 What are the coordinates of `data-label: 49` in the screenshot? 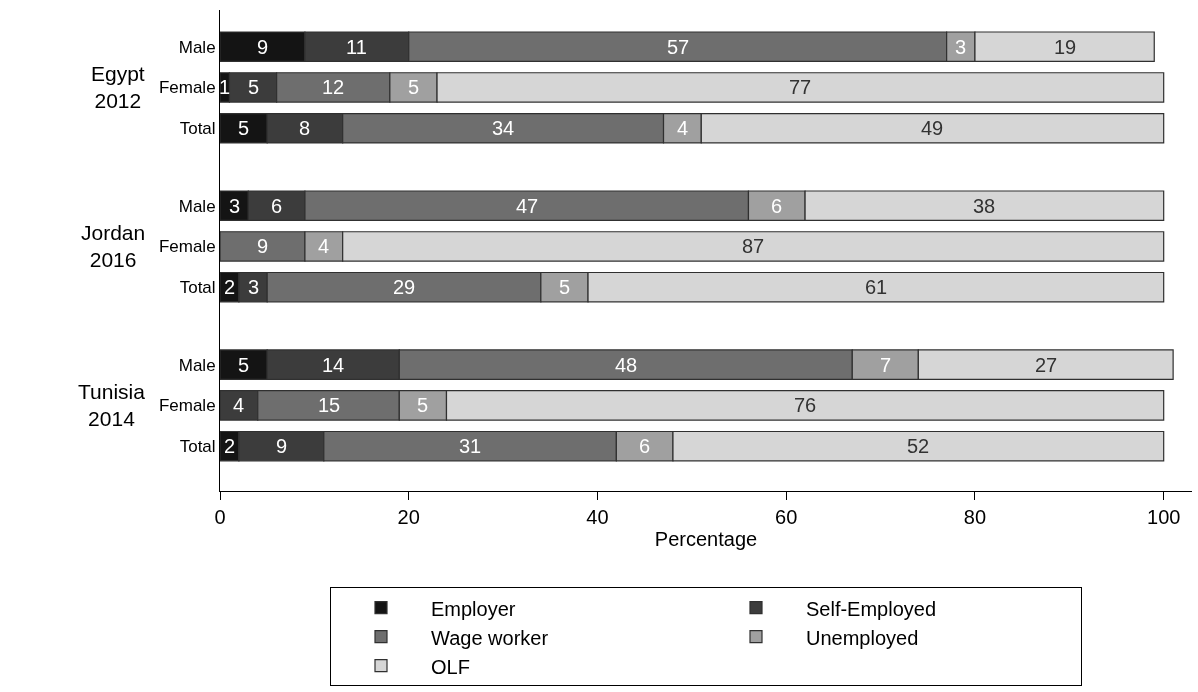 It's located at (932, 128).